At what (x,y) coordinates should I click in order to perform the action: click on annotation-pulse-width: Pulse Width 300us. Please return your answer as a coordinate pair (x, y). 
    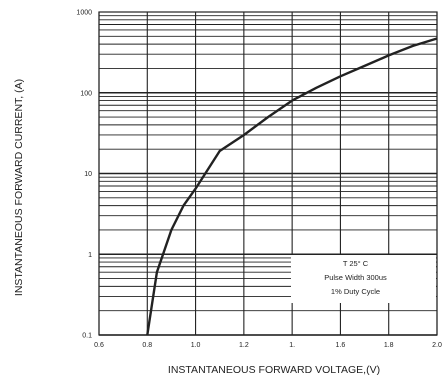
    Looking at the image, I should click on (355, 277).